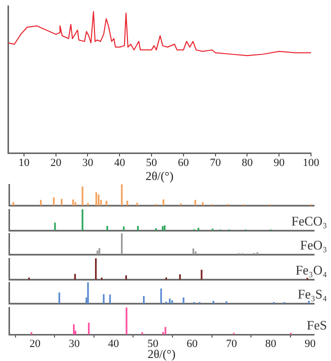 The image size is (331, 361). Describe the element at coordinates (24, 162) in the screenshot. I see `x-tick-label: 10` at that location.